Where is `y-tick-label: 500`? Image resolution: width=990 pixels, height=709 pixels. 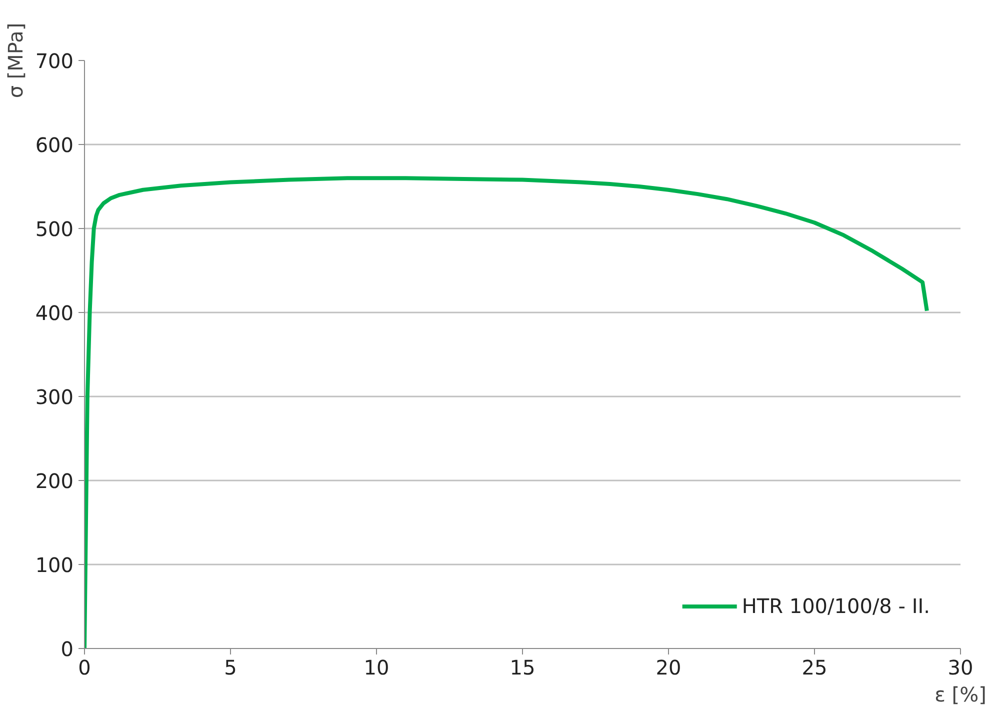
y-tick-label: 500 is located at coordinates (54, 229).